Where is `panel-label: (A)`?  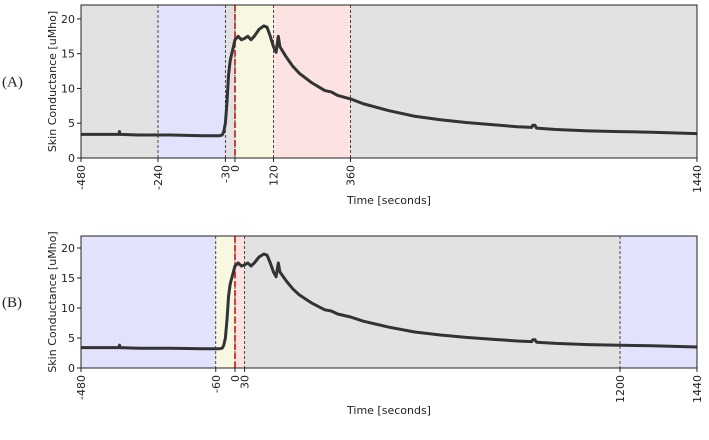
panel-label: (A) is located at coordinates (12, 83).